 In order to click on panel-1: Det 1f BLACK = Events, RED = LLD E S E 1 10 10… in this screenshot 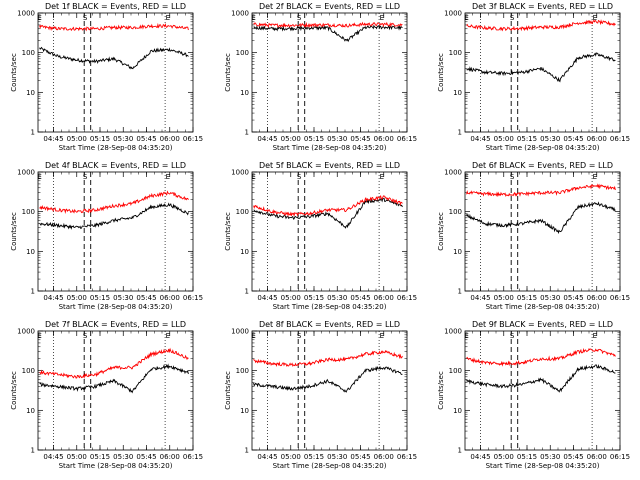, I will do `click(106, 77)`.